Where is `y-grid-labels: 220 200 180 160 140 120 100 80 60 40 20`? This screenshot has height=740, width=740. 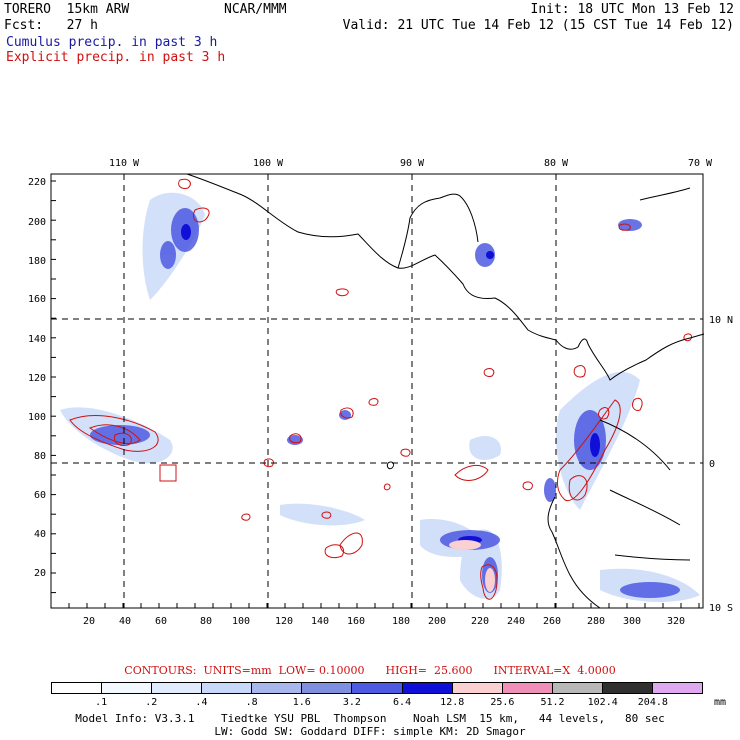
y-grid-labels: 220 200 180 160 140 120 100 80 60 40 20 is located at coordinates (37, 378).